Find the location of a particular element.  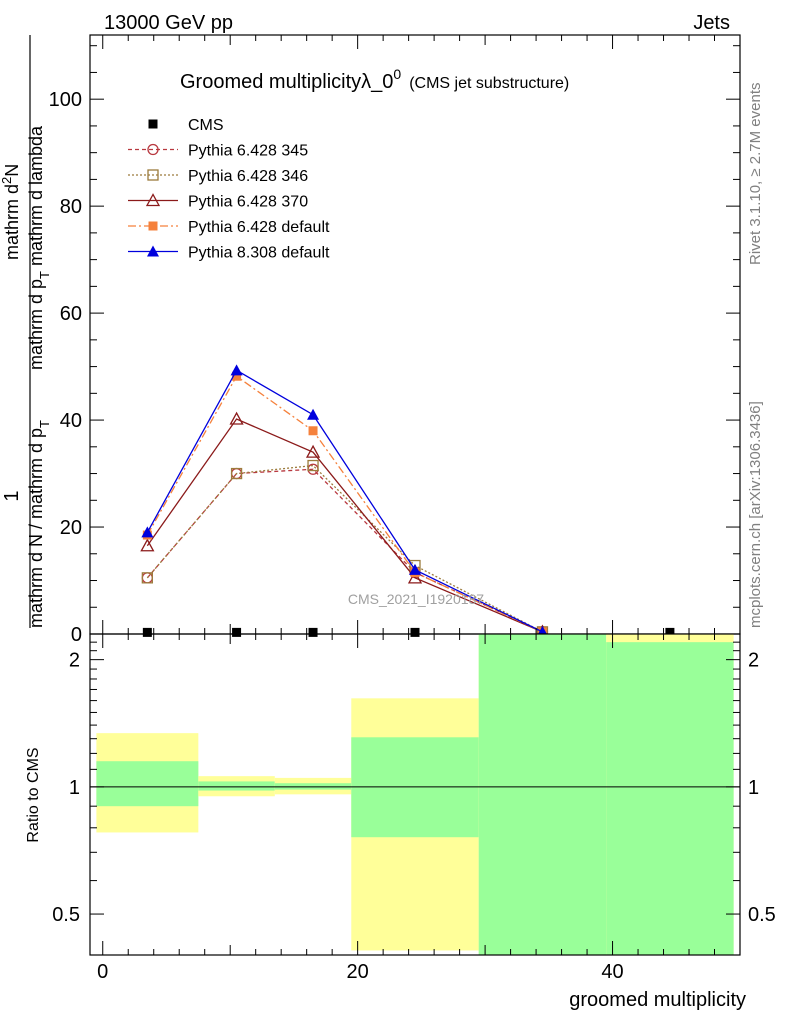

main-y-tick-label: 40 is located at coordinates (71, 421).